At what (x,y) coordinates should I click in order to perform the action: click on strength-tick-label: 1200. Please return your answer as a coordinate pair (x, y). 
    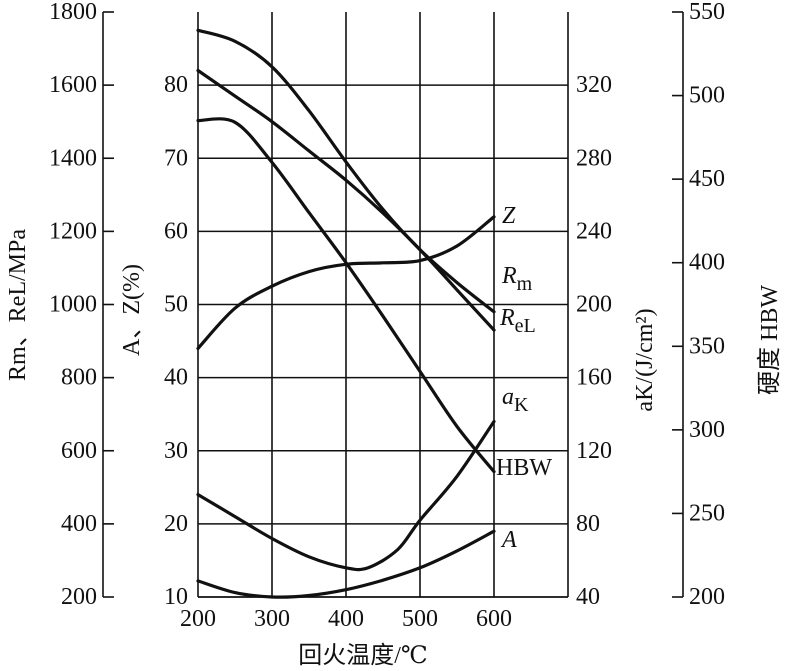
    Looking at the image, I should click on (73, 231).